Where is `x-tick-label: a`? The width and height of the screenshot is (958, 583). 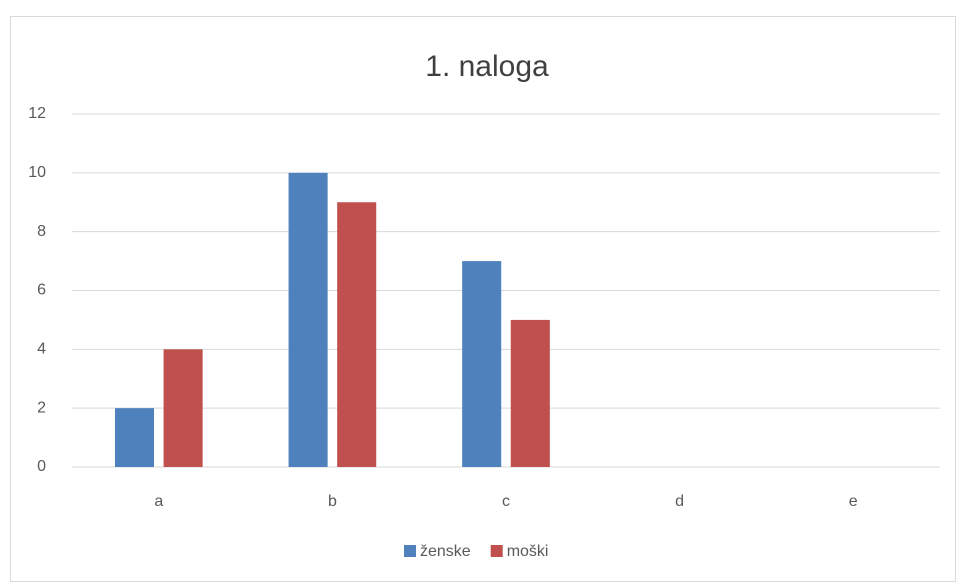 x-tick-label: a is located at coordinates (158, 501).